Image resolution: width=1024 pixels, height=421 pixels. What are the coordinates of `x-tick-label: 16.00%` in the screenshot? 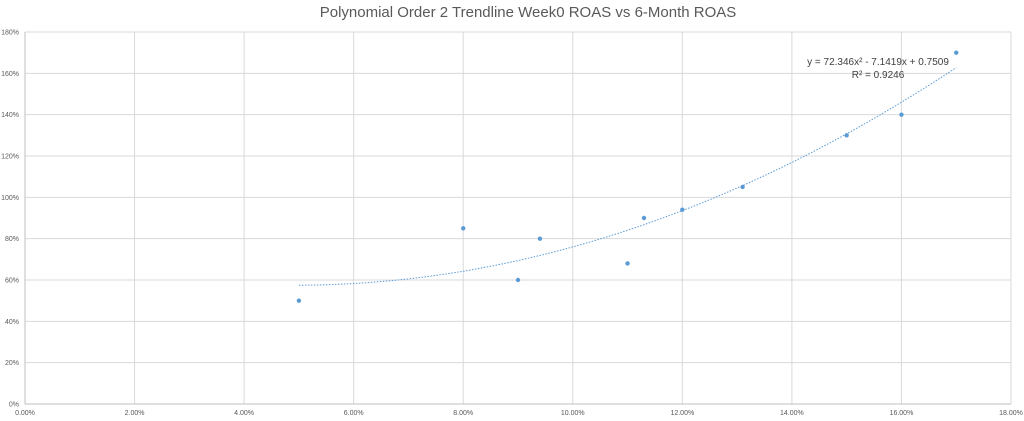 It's located at (902, 413).